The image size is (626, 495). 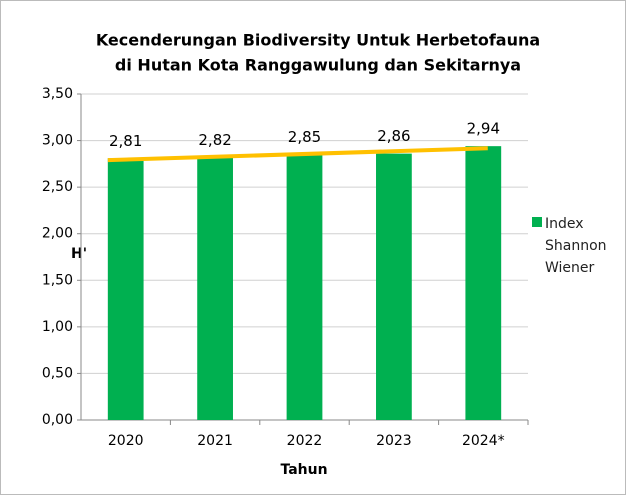 I want to click on y-axis-label: H', so click(x=79, y=254).